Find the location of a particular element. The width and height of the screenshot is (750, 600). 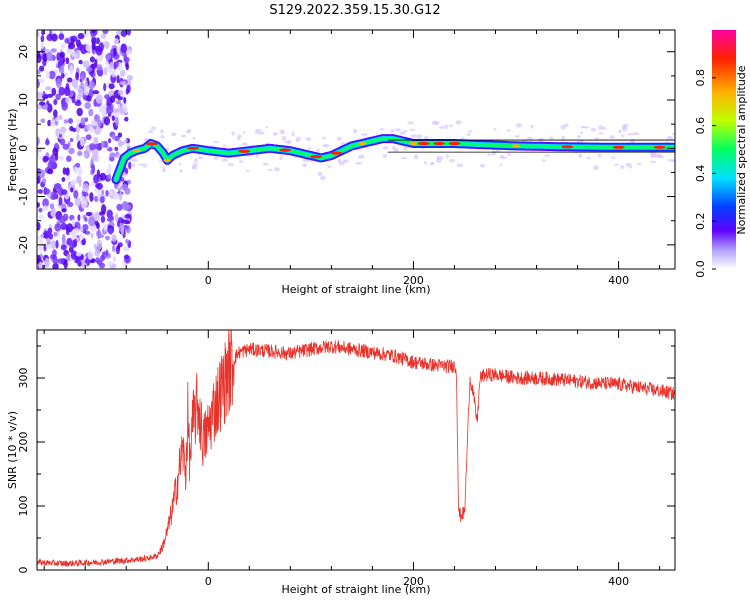

y-tick-label: 20 is located at coordinates (23, 52).